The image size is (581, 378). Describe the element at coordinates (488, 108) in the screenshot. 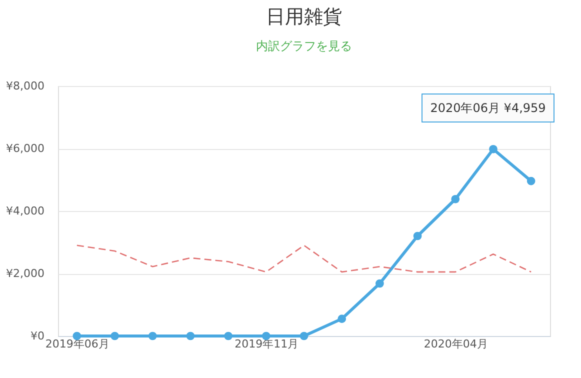

I see `annotation: 2020年06月 ¥4,959` at that location.